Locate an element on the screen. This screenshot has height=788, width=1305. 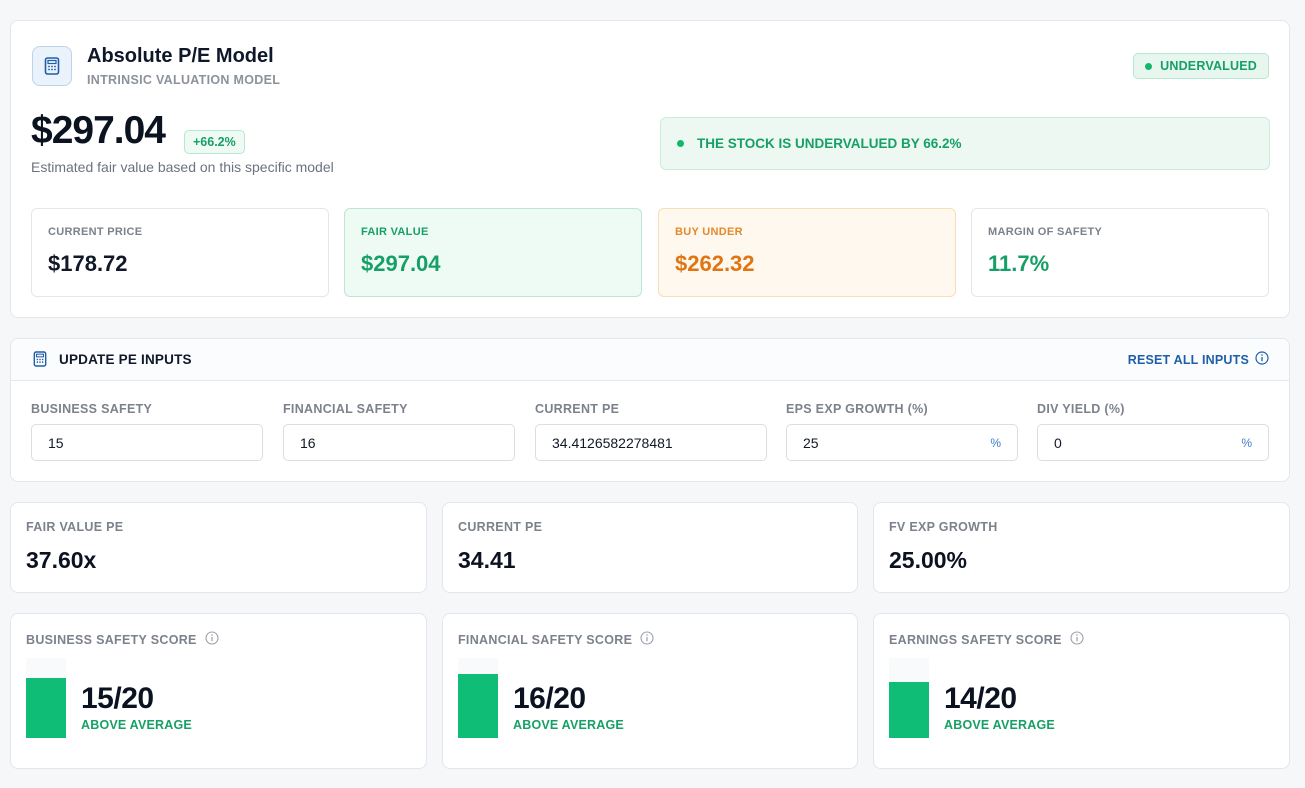
metric-value: 11.7% is located at coordinates (1019, 263).